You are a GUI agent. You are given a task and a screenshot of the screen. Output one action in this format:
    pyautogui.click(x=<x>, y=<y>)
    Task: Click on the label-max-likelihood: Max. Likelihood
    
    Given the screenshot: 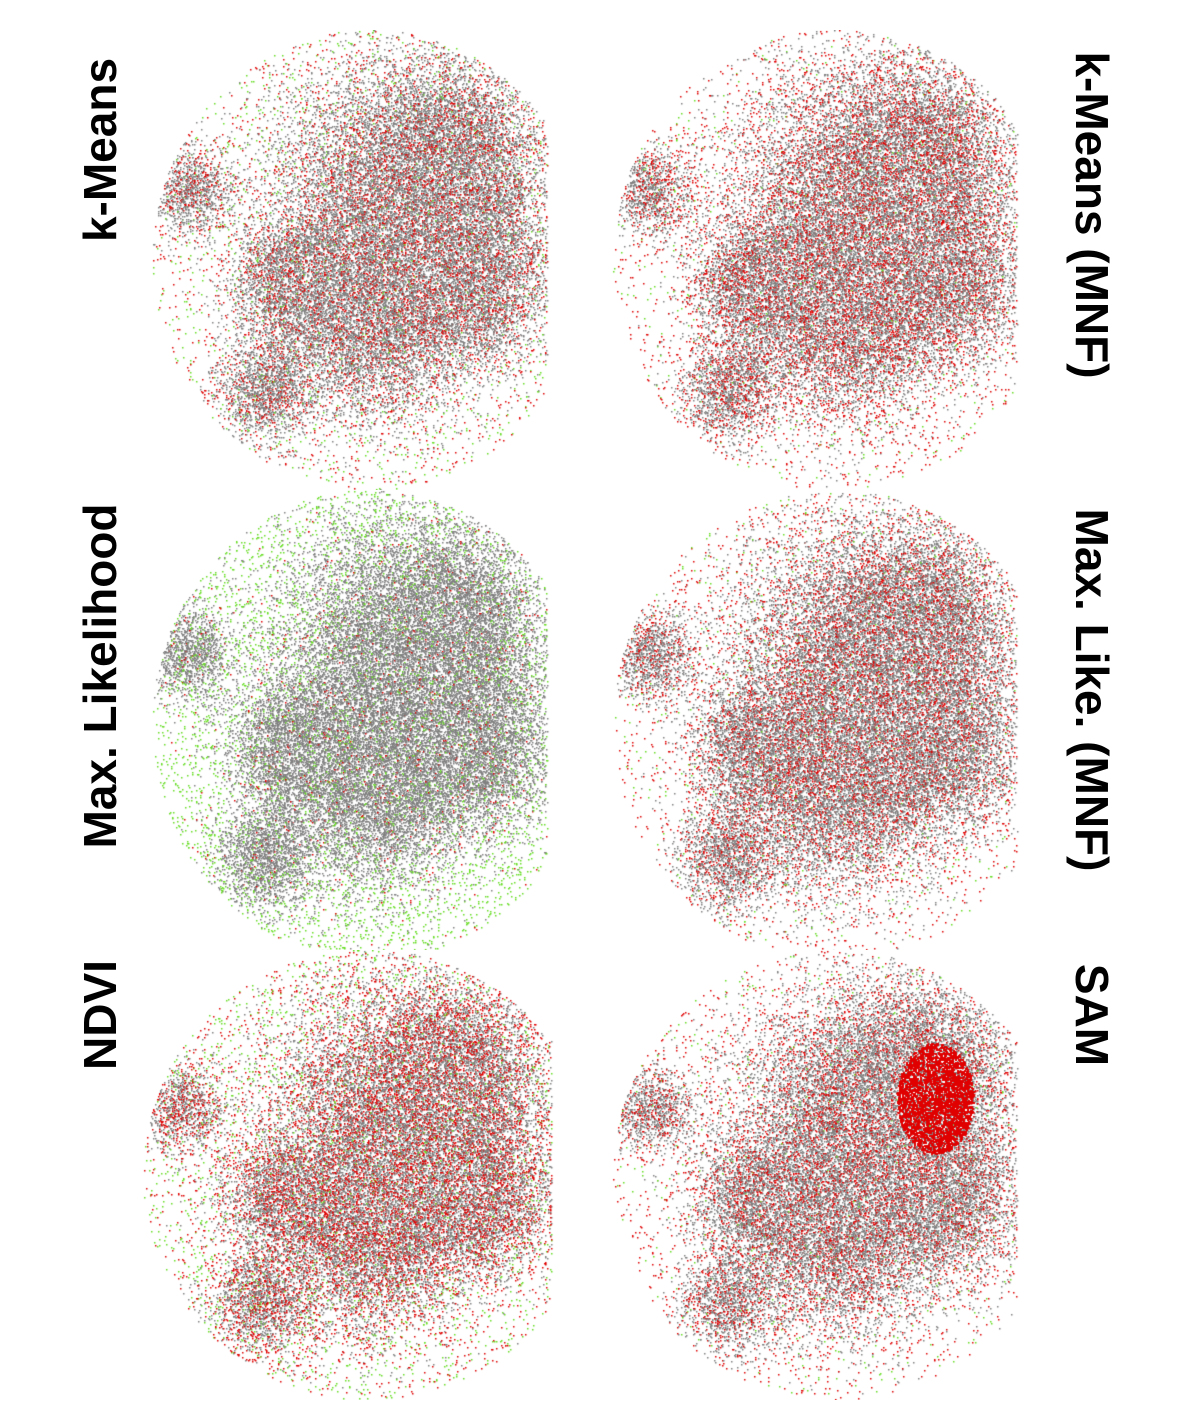 What is the action you would take?
    pyautogui.click(x=100, y=676)
    